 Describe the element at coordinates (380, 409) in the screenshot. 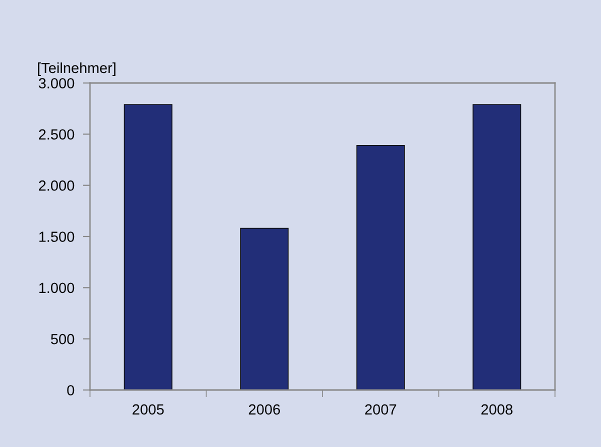

I see `x-tick-label: 2007` at that location.